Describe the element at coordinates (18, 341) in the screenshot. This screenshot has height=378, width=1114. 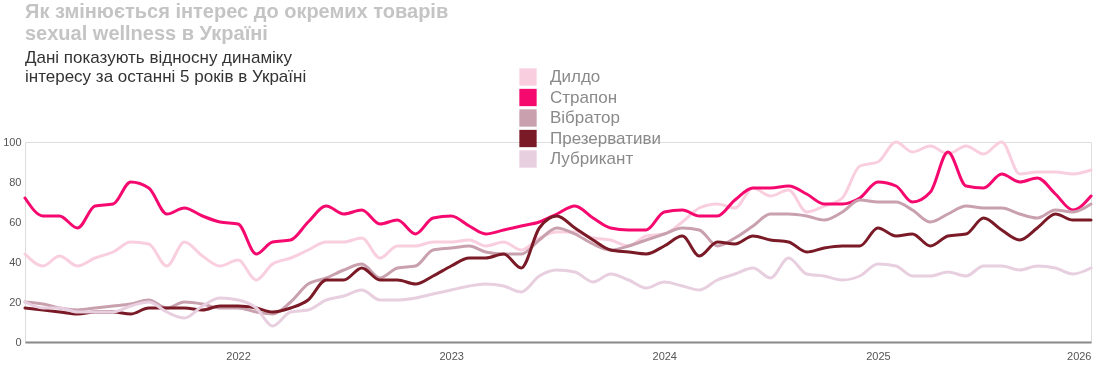
I see `y-tick-label: 0` at that location.